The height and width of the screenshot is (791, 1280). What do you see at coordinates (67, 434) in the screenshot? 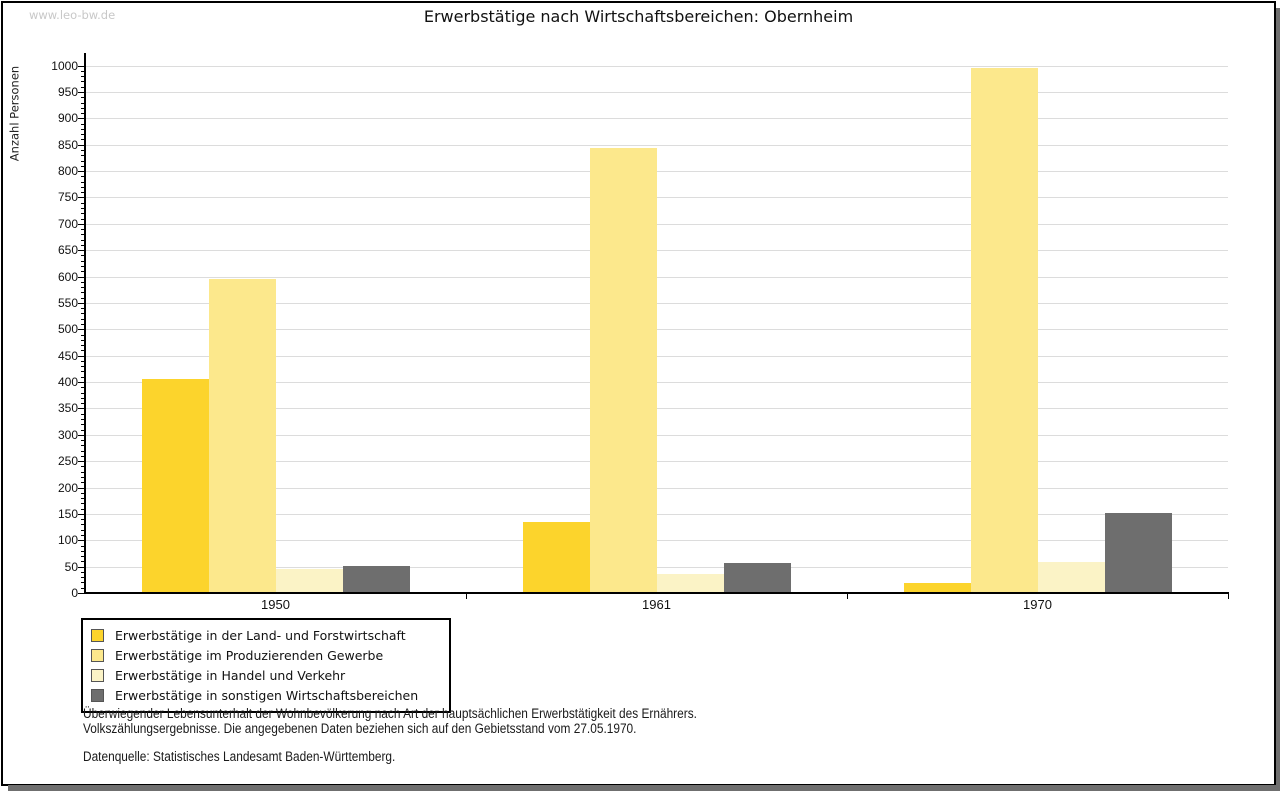
I see `y-tick-label-300: 300` at bounding box center [67, 434].